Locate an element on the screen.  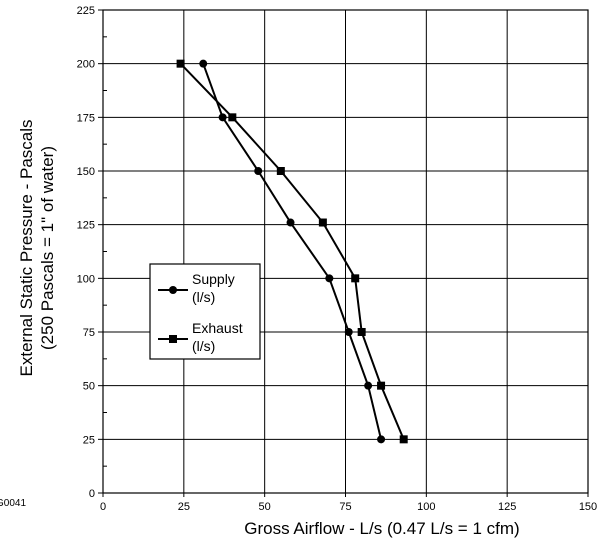
legend-supply-unit: (l/s) is located at coordinates (203, 297).